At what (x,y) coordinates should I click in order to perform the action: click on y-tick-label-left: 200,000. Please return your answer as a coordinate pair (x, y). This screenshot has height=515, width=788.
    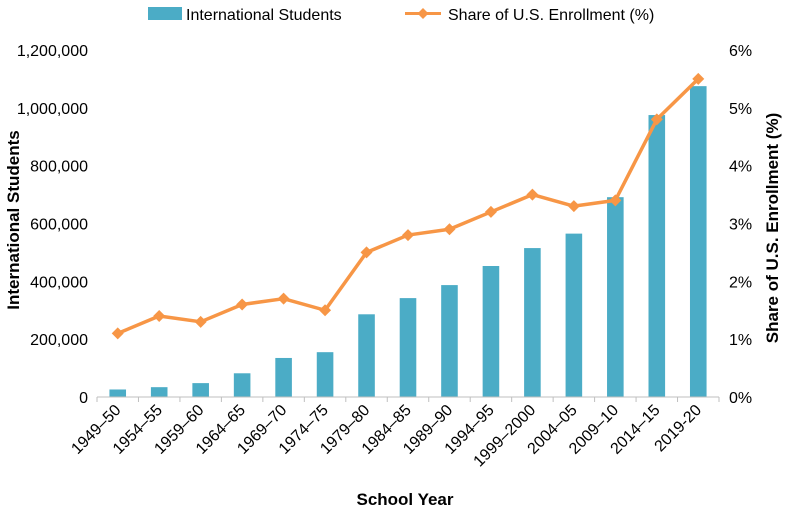
    Looking at the image, I should click on (59, 340).